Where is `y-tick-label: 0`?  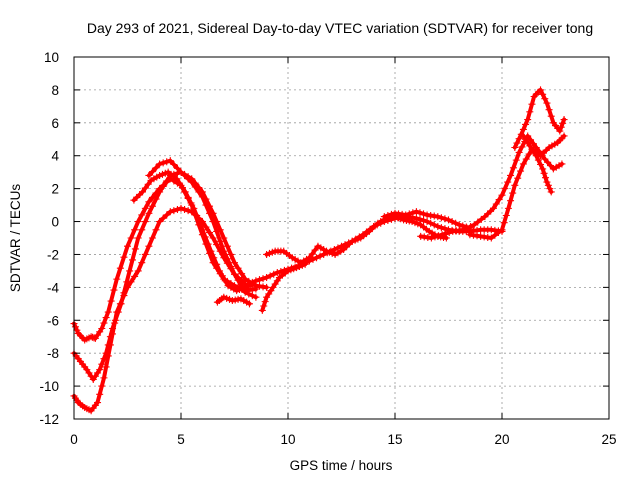
y-tick-label: 0 is located at coordinates (55, 222).